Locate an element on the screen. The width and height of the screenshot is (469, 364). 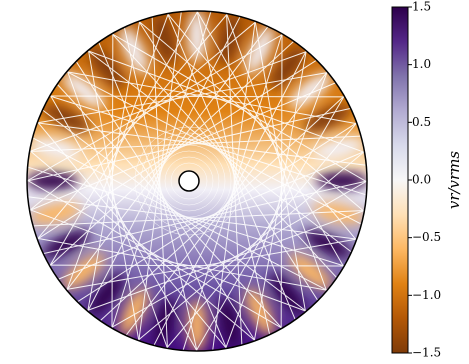
ray-envelope is located at coordinates (189, 181).